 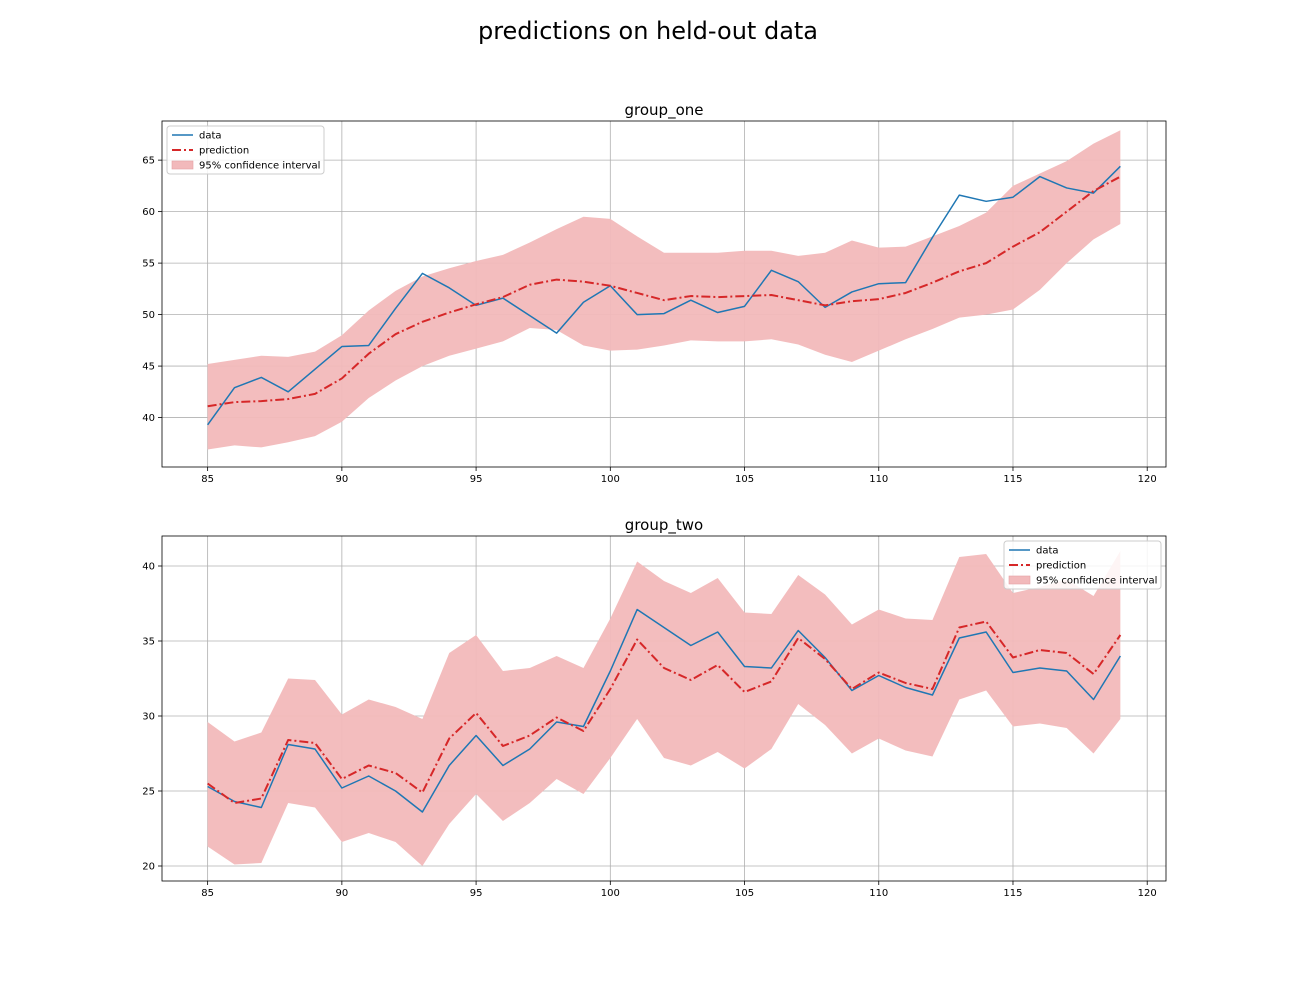 What do you see at coordinates (148, 792) in the screenshot?
I see `y-tick-label: 25` at bounding box center [148, 792].